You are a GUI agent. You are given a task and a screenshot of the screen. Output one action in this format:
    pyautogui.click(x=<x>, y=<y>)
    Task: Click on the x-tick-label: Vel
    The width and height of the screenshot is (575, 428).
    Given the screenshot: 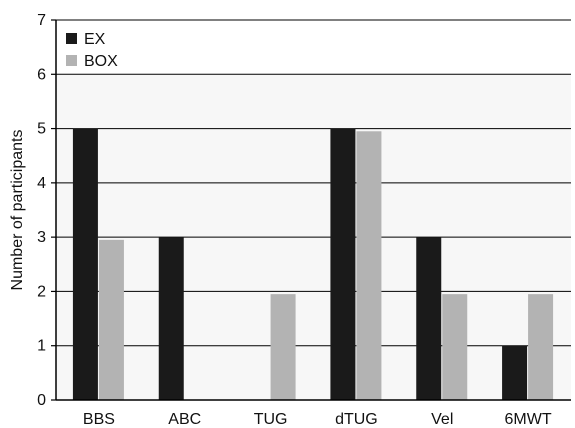 What is the action you would take?
    pyautogui.click(x=442, y=419)
    